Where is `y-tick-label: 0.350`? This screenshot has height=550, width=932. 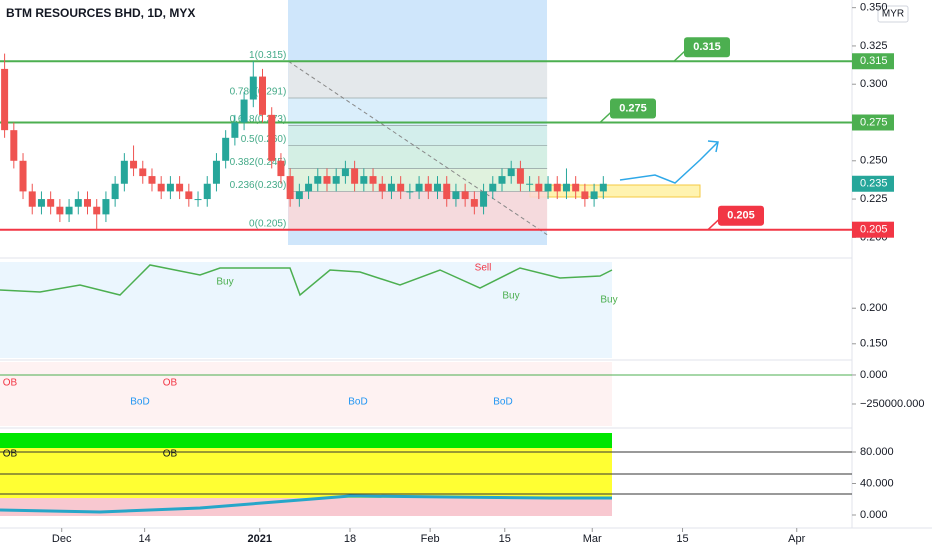 y-tick-label: 0.350 is located at coordinates (874, 8).